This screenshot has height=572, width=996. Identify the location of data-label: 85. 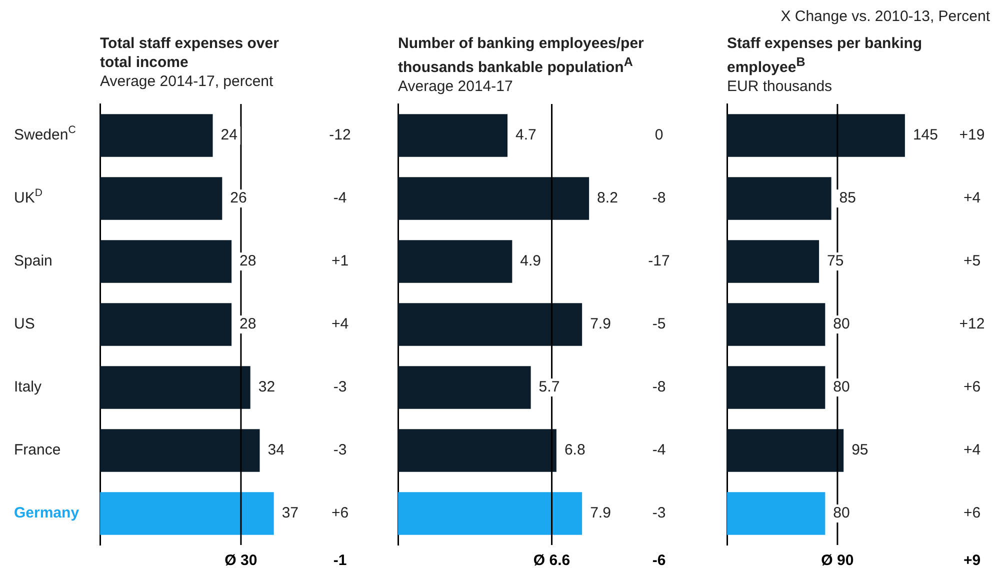
(847, 198).